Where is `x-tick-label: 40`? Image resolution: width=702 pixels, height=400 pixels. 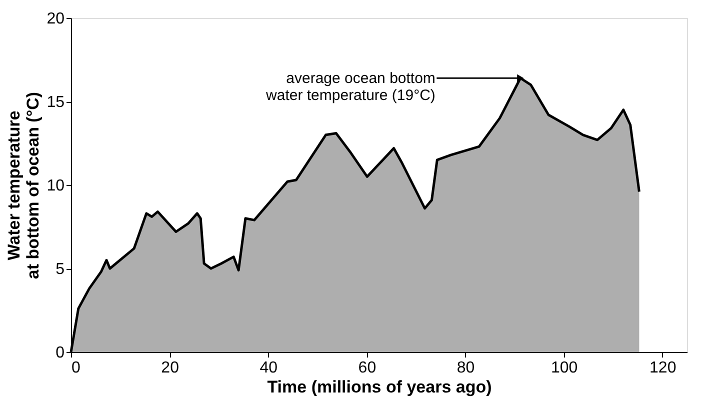 x-tick-label: 40 is located at coordinates (269, 368).